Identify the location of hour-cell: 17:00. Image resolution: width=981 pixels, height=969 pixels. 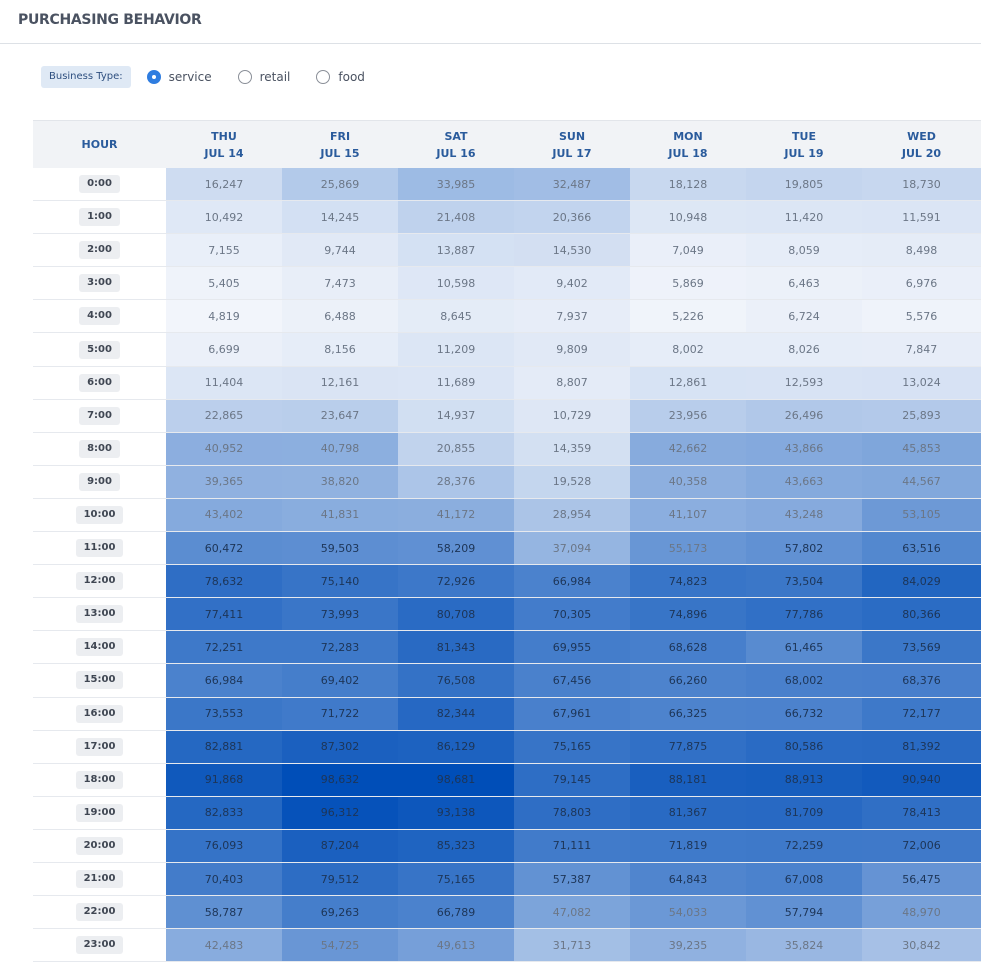
(99, 747).